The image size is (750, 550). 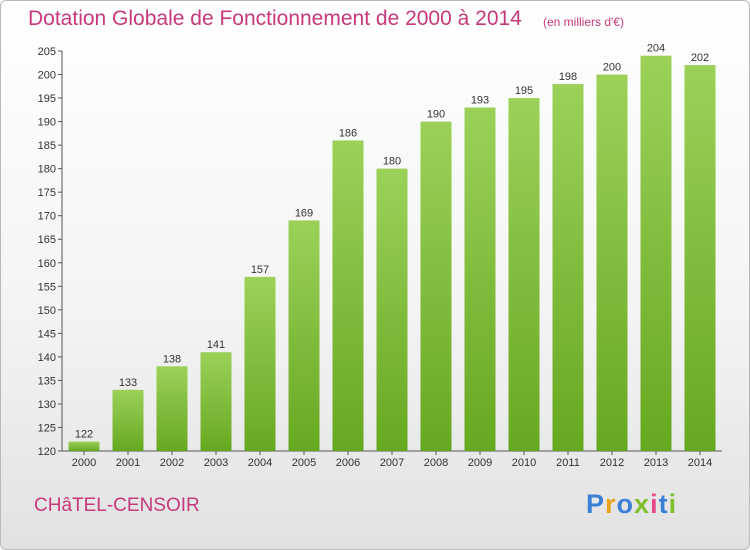 What do you see at coordinates (172, 463) in the screenshot?
I see `x-tick-label: 2002` at bounding box center [172, 463].